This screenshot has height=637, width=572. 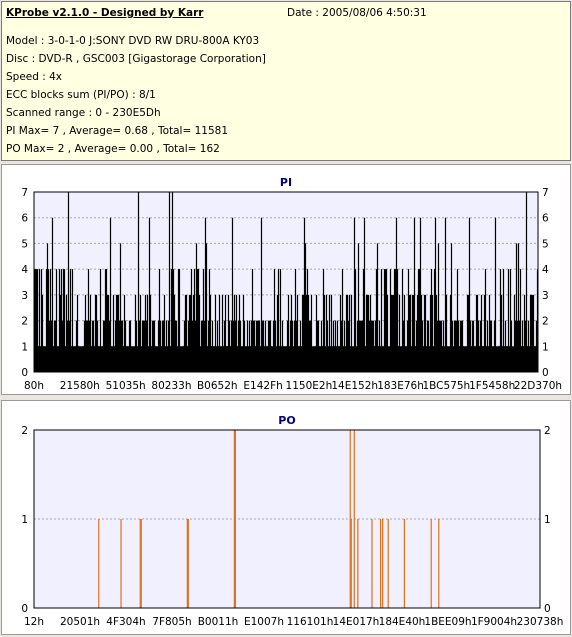 What do you see at coordinates (81, 95) in the screenshot?
I see `ecc-blocks: ECC blocks sum (PI/PO) : 8/1` at bounding box center [81, 95].